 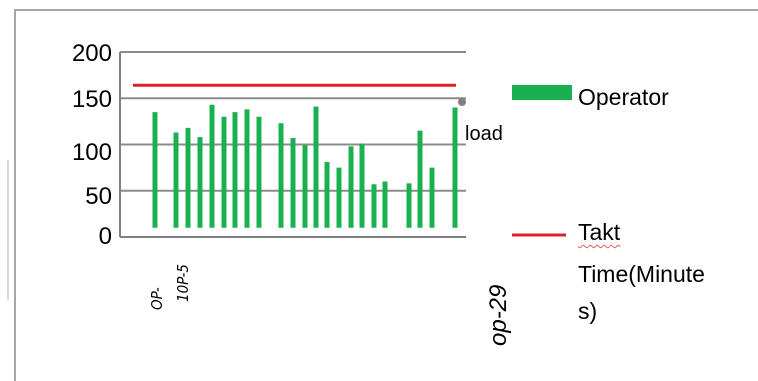 I want to click on load-annotation: load, so click(x=484, y=134).